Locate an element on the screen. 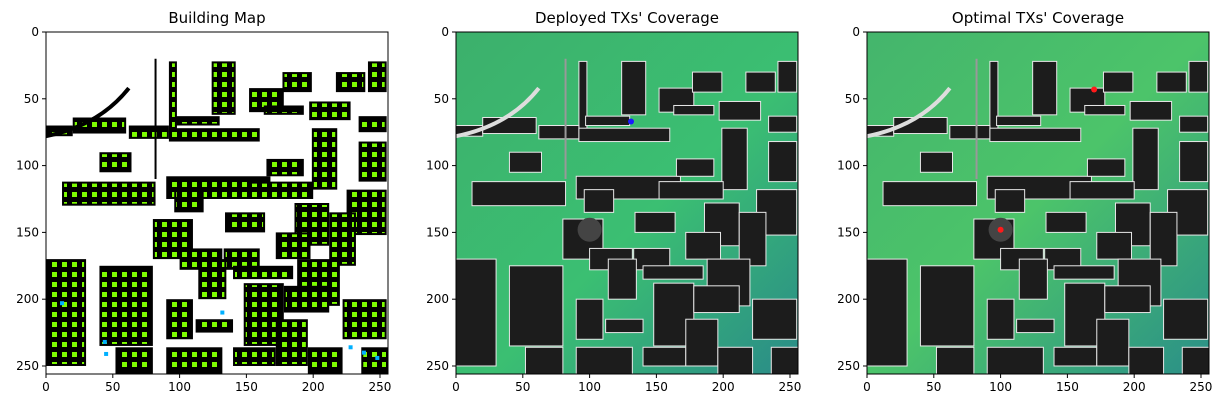  chart-title: Building Map is located at coordinates (216, 18).